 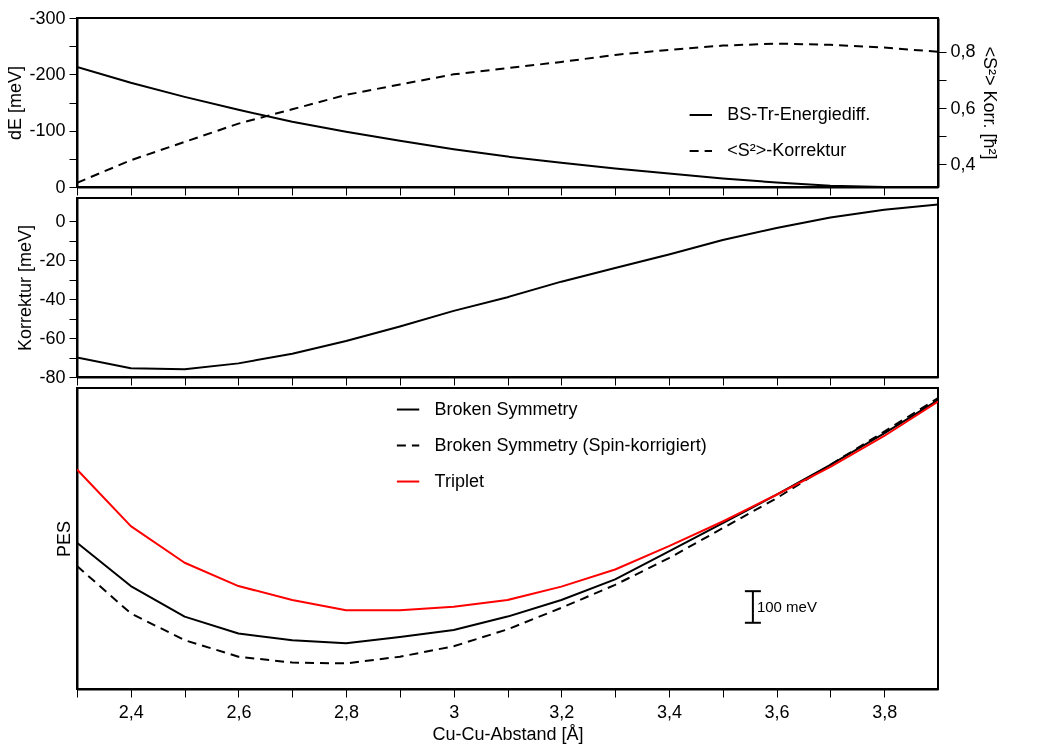 What do you see at coordinates (963, 51) in the screenshot?
I see `y2-tick-label: 0,8` at bounding box center [963, 51].